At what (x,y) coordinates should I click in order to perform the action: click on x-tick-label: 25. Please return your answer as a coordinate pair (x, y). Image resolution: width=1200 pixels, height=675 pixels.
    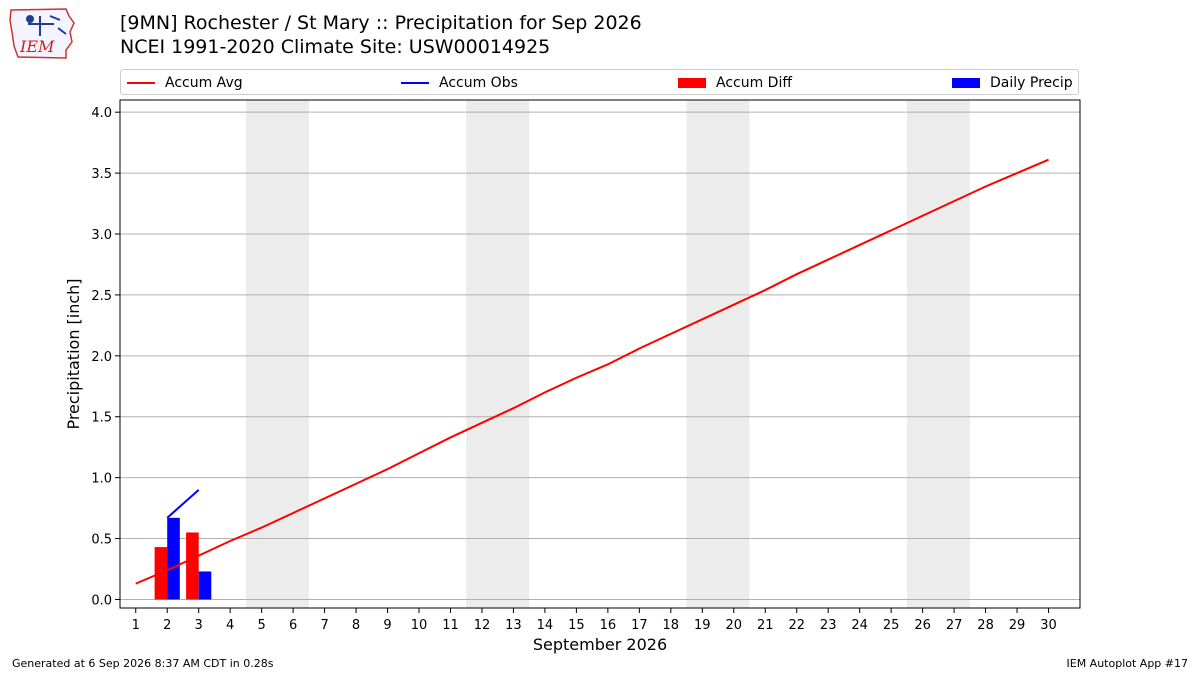
    Looking at the image, I should click on (891, 625).